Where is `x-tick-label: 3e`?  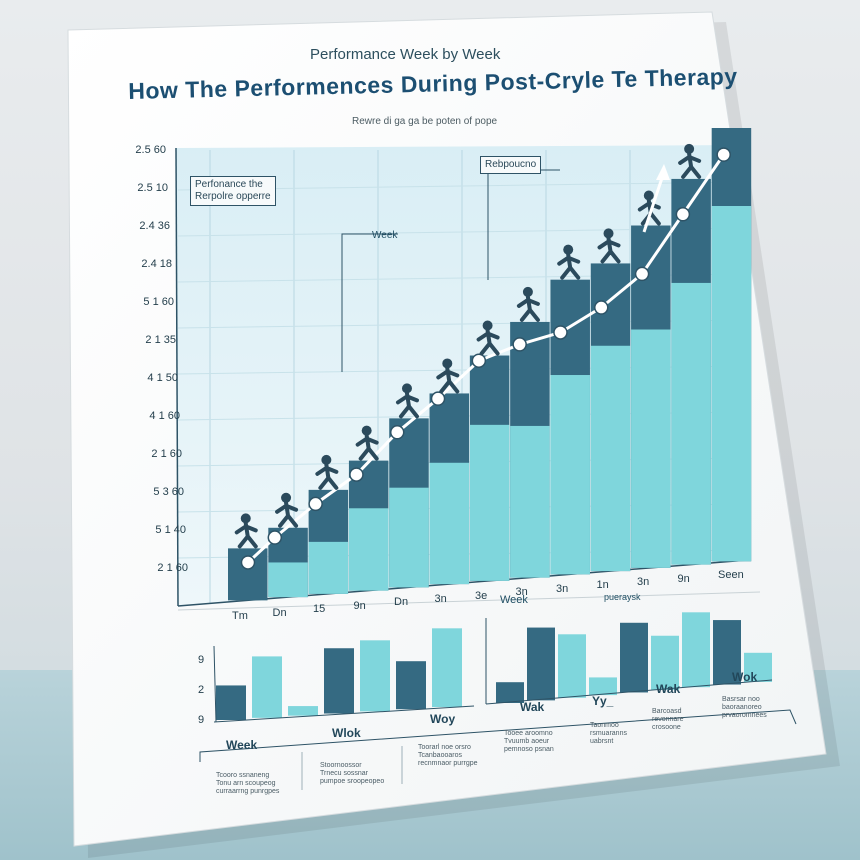
x-tick-label: 3e is located at coordinates (481, 595).